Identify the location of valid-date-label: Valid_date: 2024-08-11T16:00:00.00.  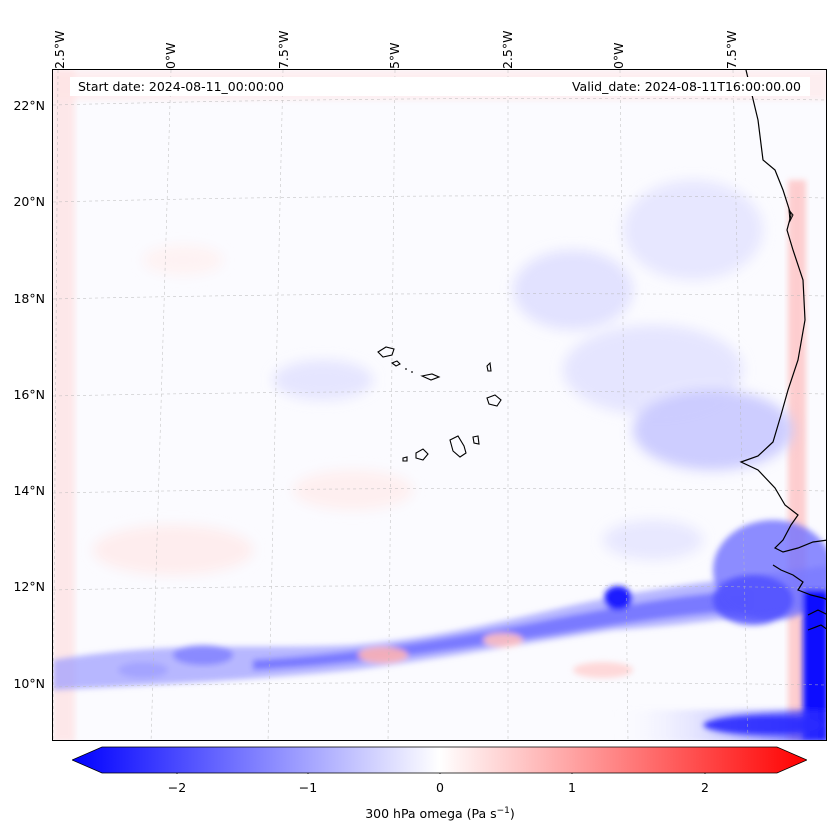
(686, 86).